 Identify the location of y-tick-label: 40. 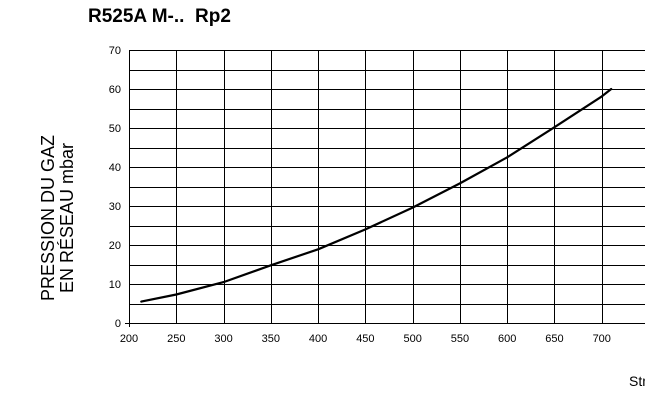
(115, 168).